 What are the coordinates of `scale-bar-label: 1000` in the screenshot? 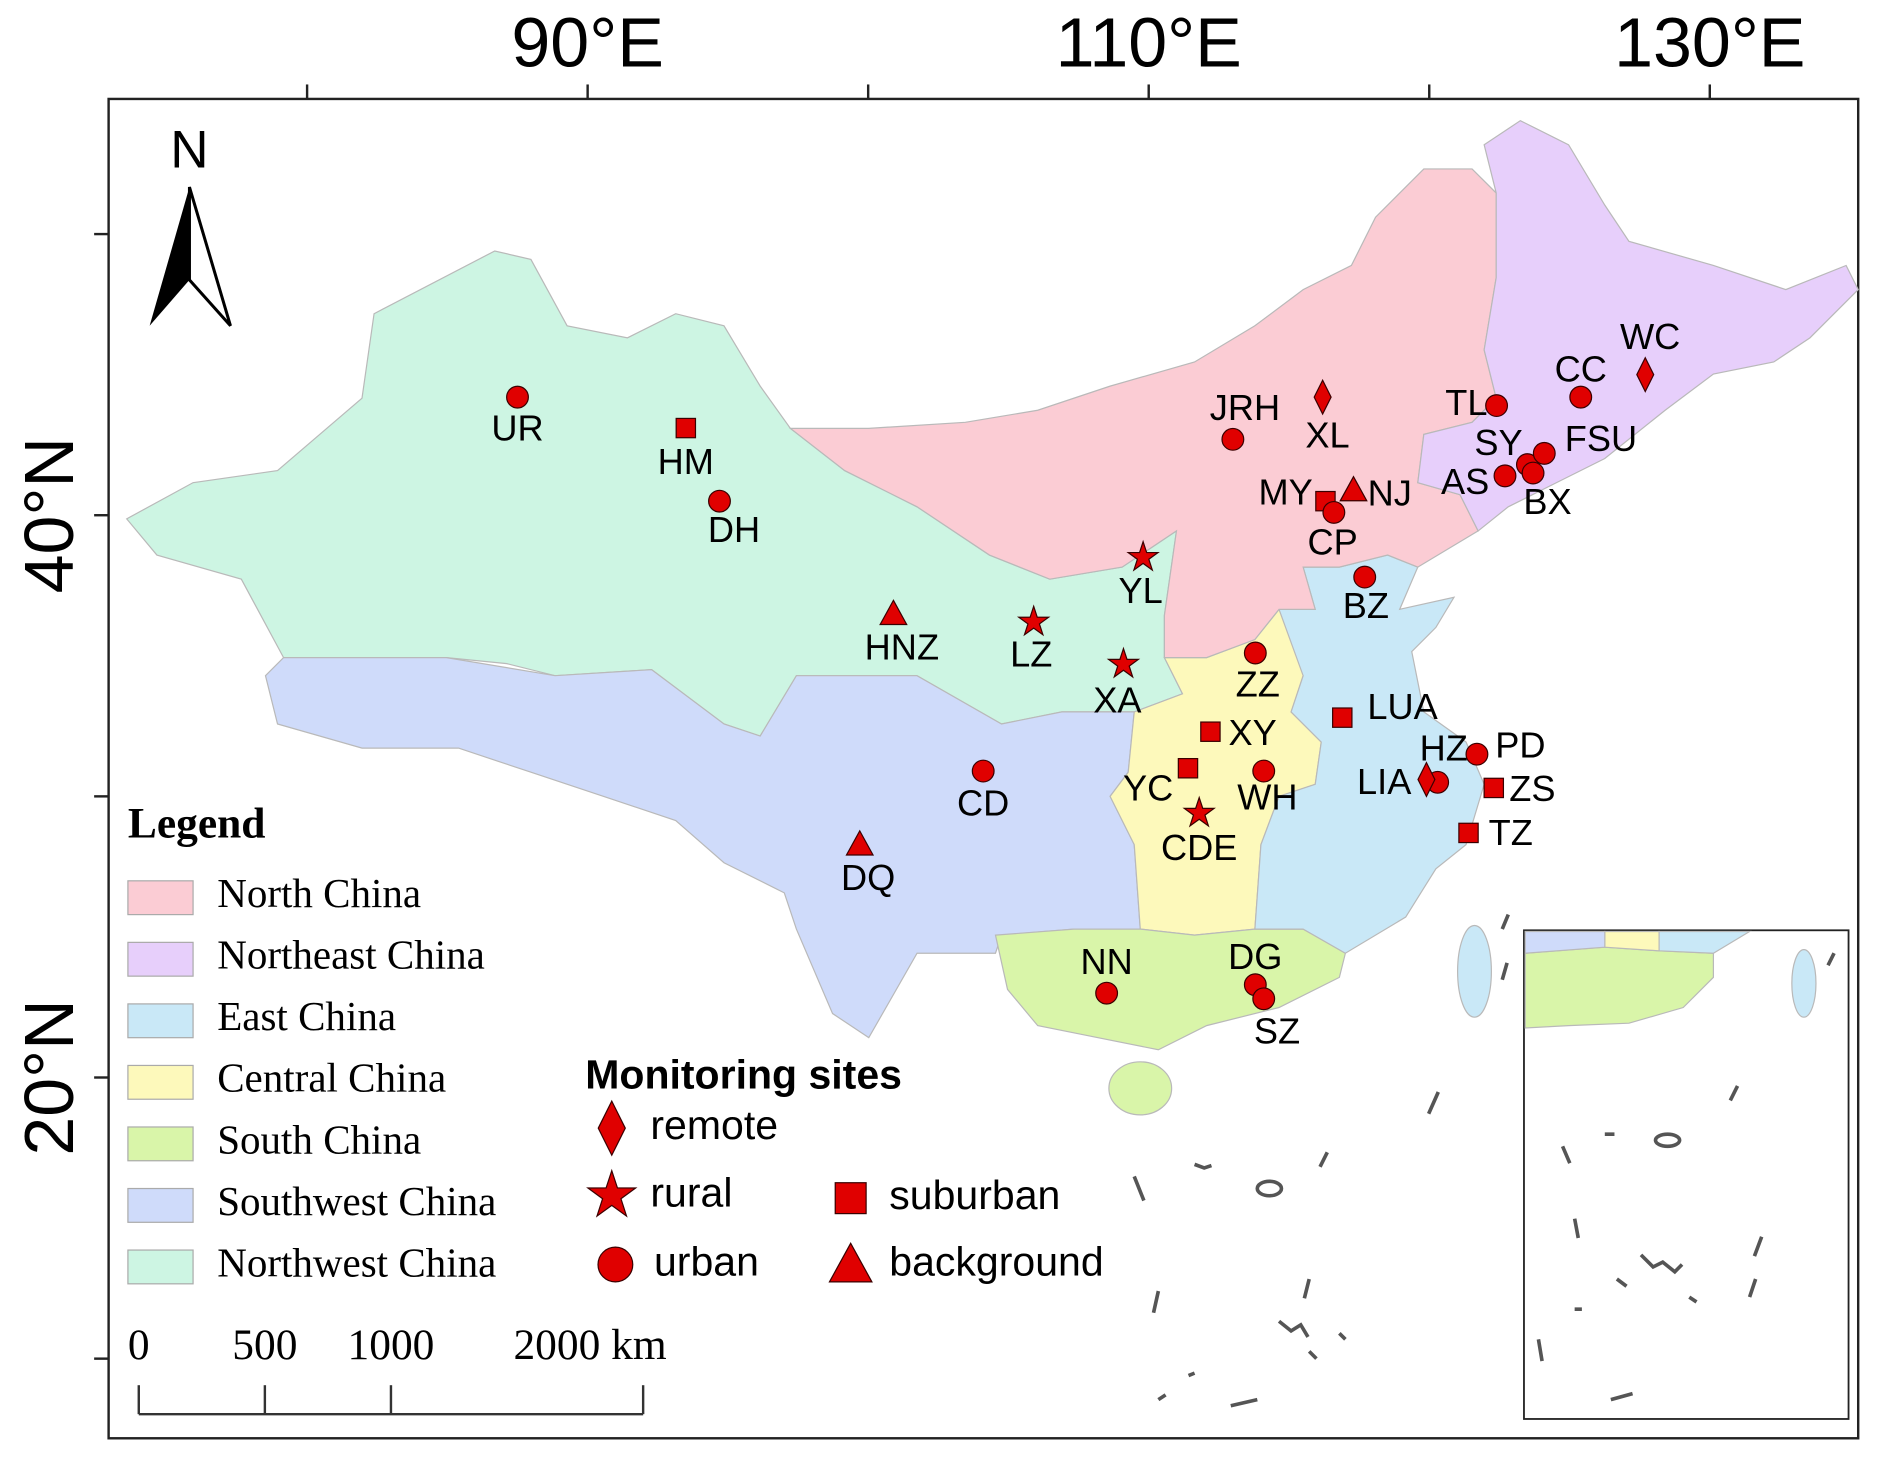 It's located at (391, 1345).